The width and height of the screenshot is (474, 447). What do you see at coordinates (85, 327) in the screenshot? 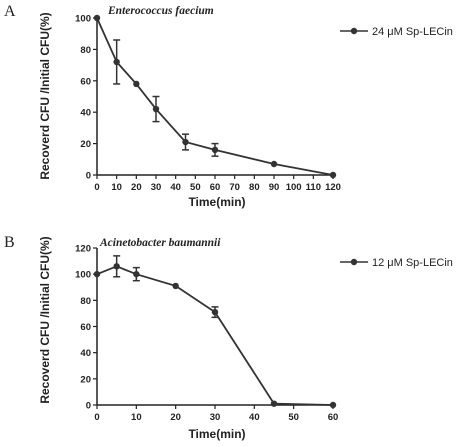
I see `panel-b-y-tick-label: 60` at bounding box center [85, 327].